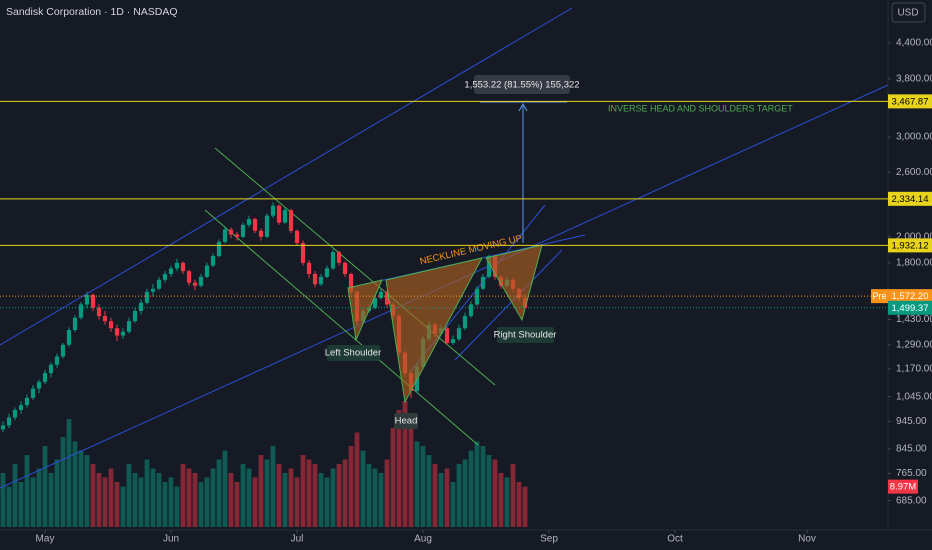  I want to click on y-tick-label: 4,400.00, so click(914, 42).